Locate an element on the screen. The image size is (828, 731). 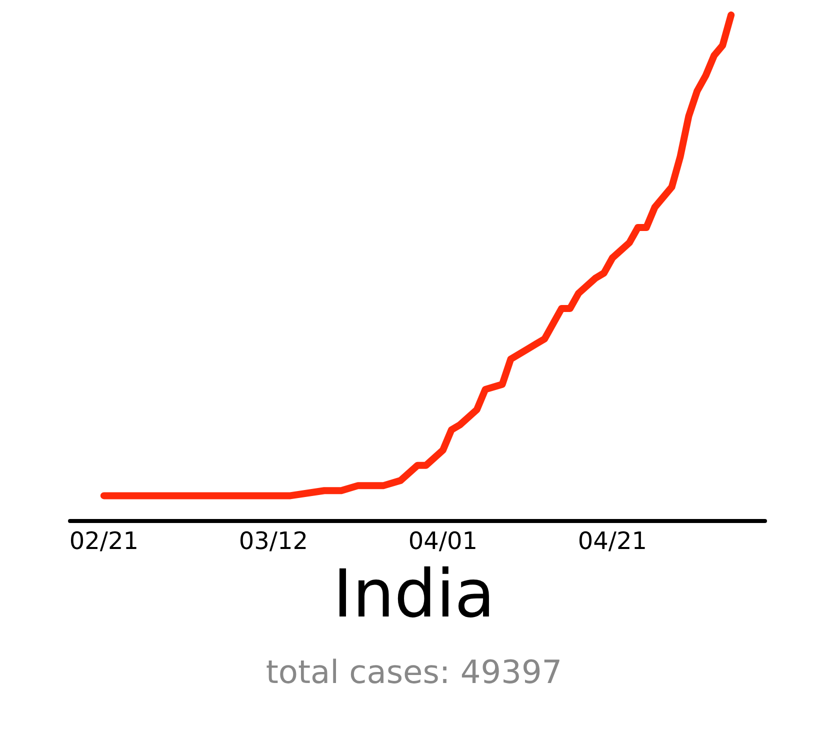
x-tick-label: 03/12 is located at coordinates (273, 541).